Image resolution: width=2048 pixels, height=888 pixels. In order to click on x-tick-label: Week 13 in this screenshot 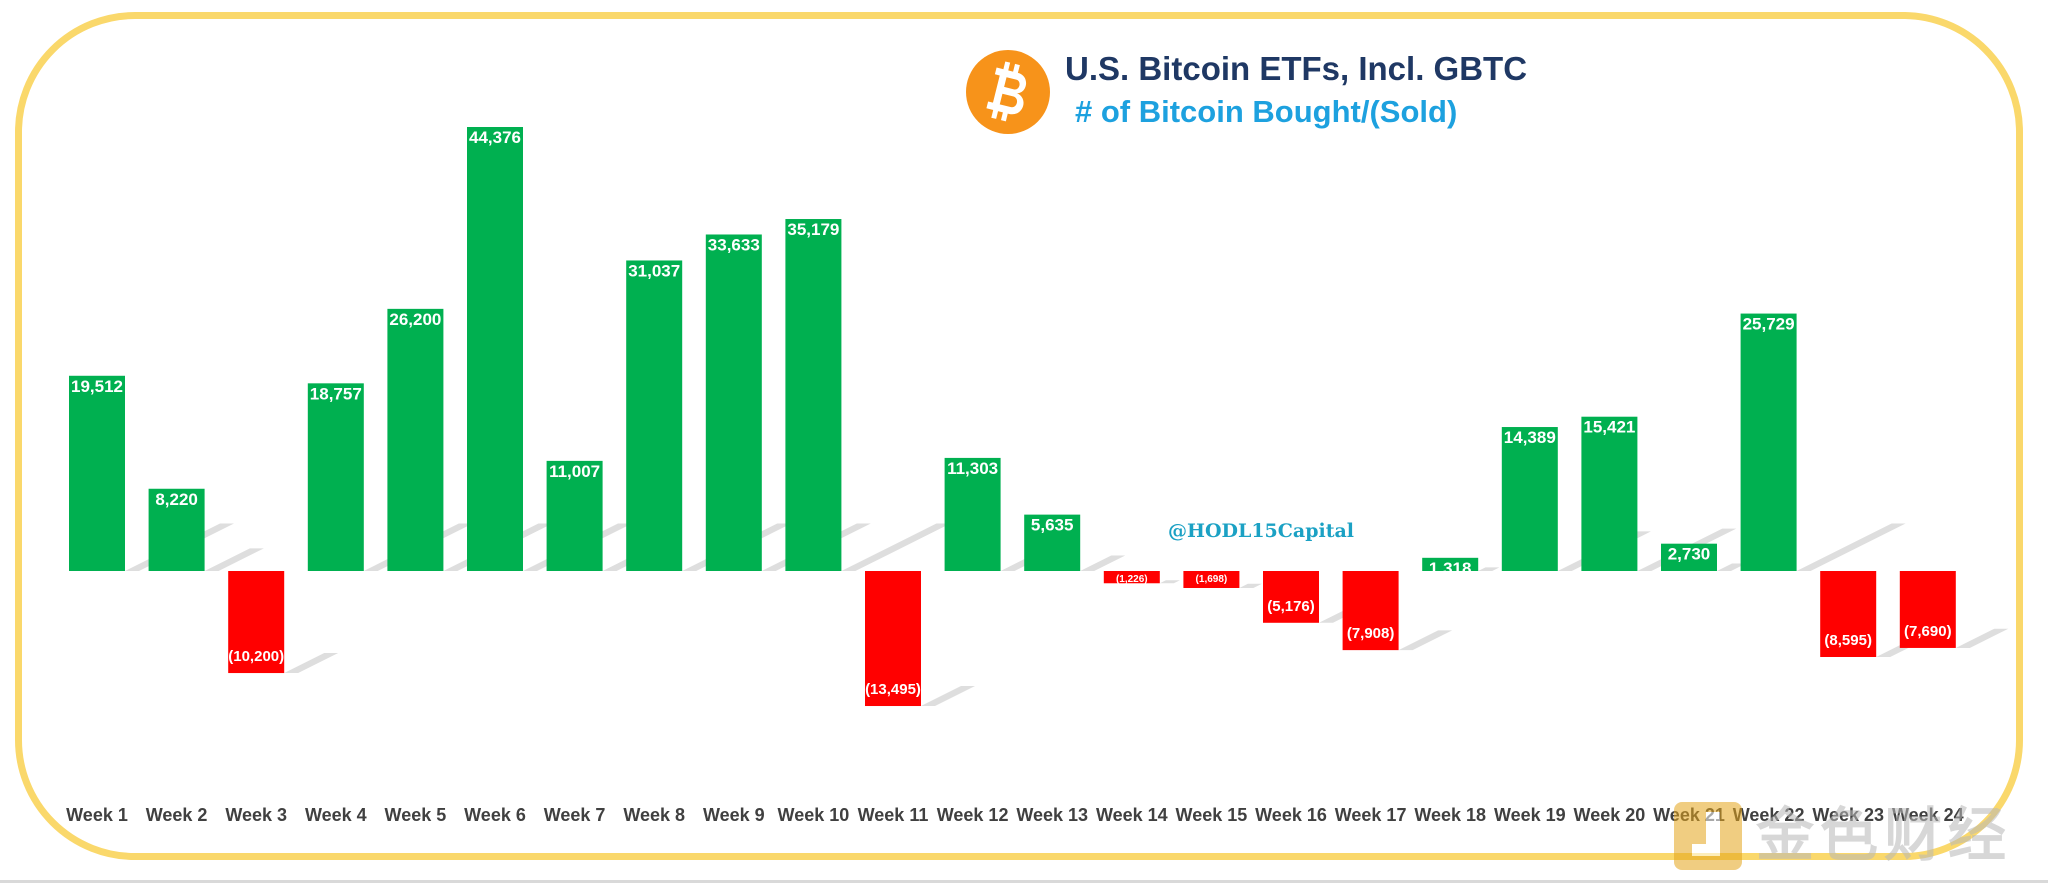, I will do `click(1052, 815)`.